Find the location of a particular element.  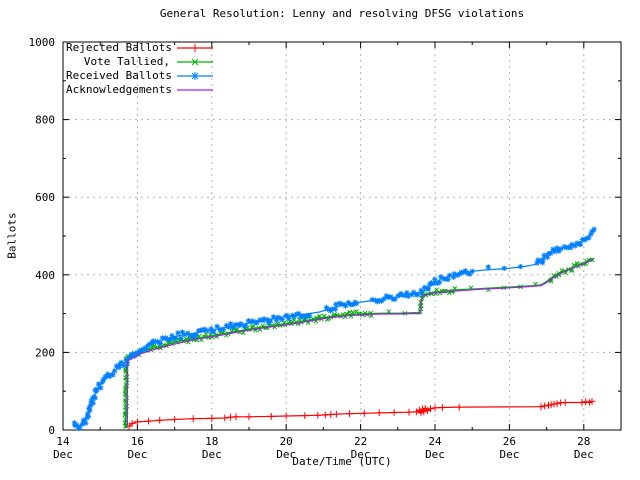

legend-label-received-ballots: Received Ballots is located at coordinates (119, 75).